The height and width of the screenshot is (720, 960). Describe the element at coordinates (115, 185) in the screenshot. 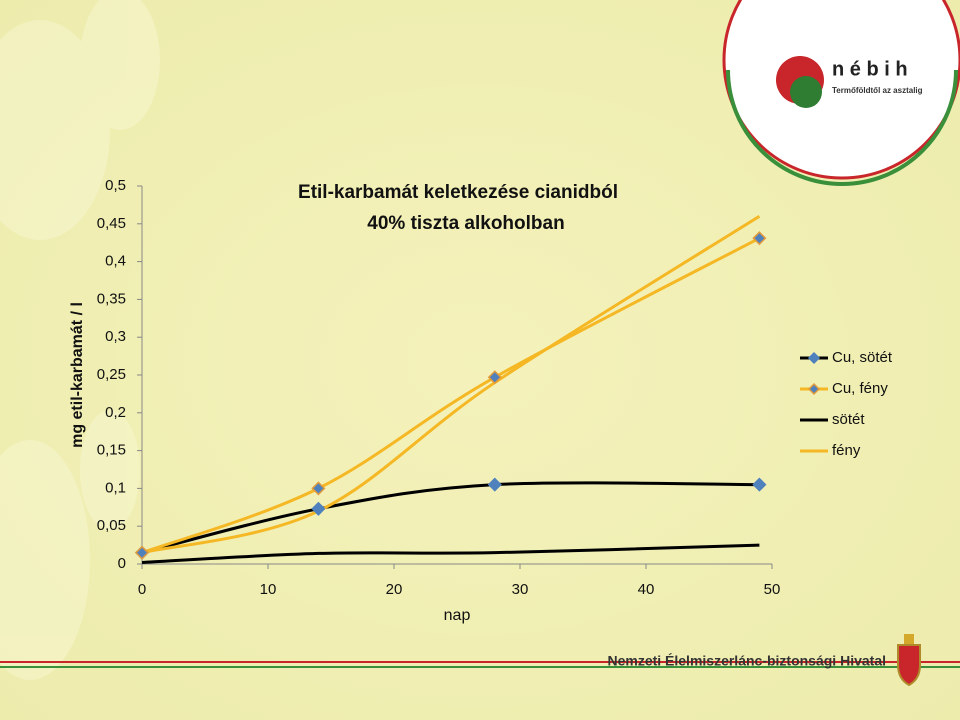

I see `y-tick-label: 0,5` at that location.